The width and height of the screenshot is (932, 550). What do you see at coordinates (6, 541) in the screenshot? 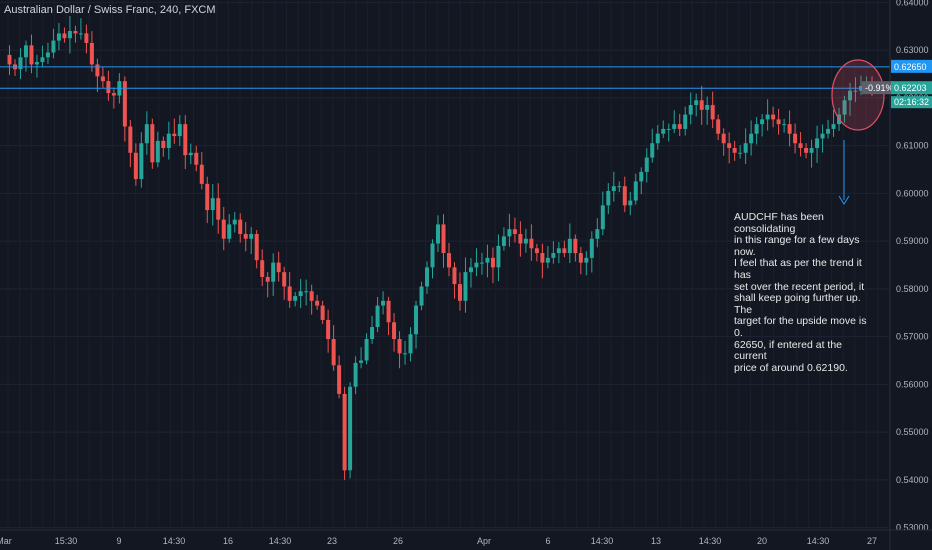
I see `x-tick-label: Mar` at bounding box center [6, 541].